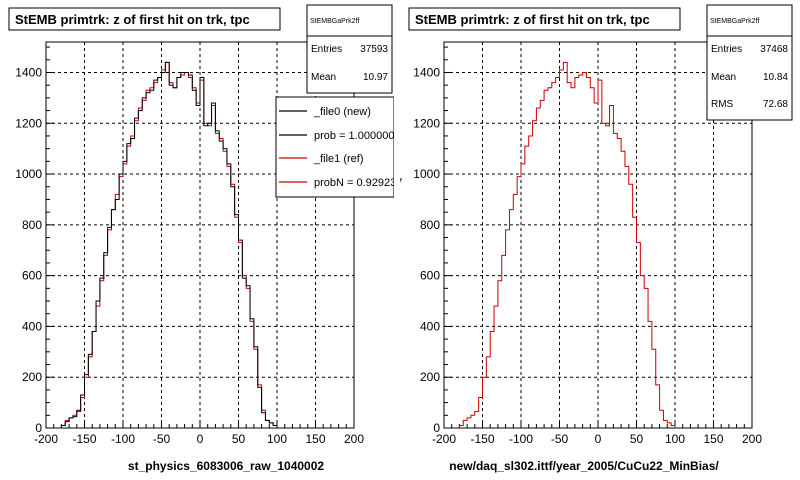 The height and width of the screenshot is (480, 800). I want to click on right-stats-mean-label: Mean, so click(723, 77).